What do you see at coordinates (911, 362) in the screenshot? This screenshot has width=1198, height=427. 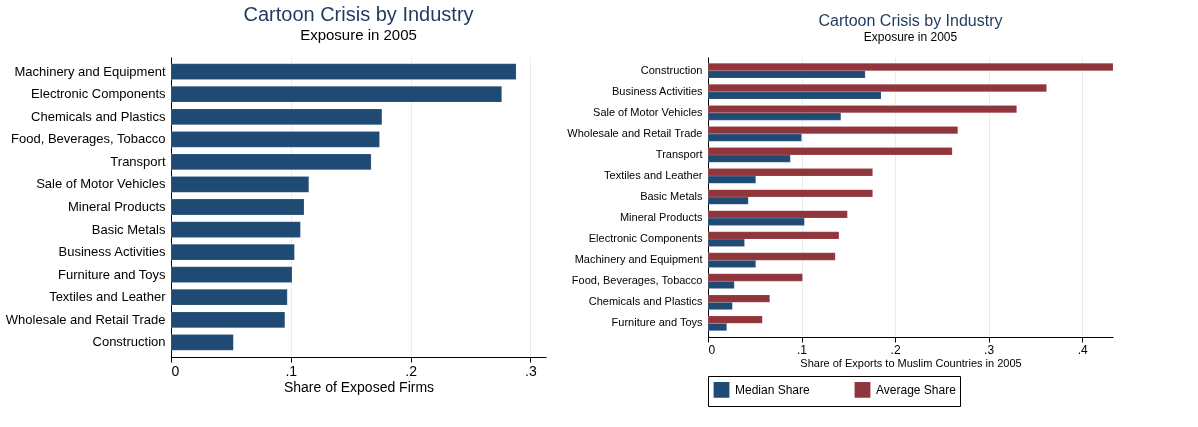 I see `x-axis-title: Share of Exports to Muslim Countries in 2005` at bounding box center [911, 362].